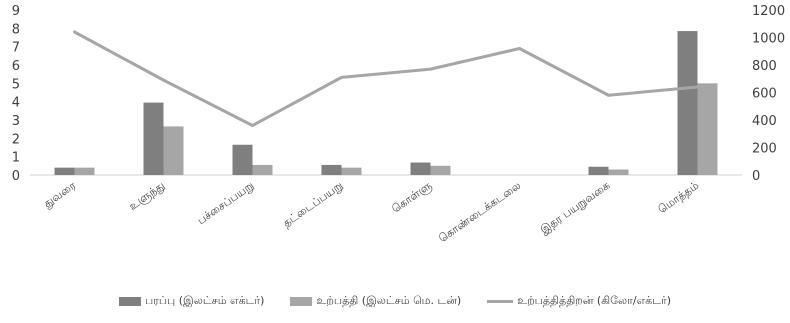 The width and height of the screenshot is (790, 323). What do you see at coordinates (679, 197) in the screenshot?
I see `category-label: மொத்தம்` at bounding box center [679, 197].